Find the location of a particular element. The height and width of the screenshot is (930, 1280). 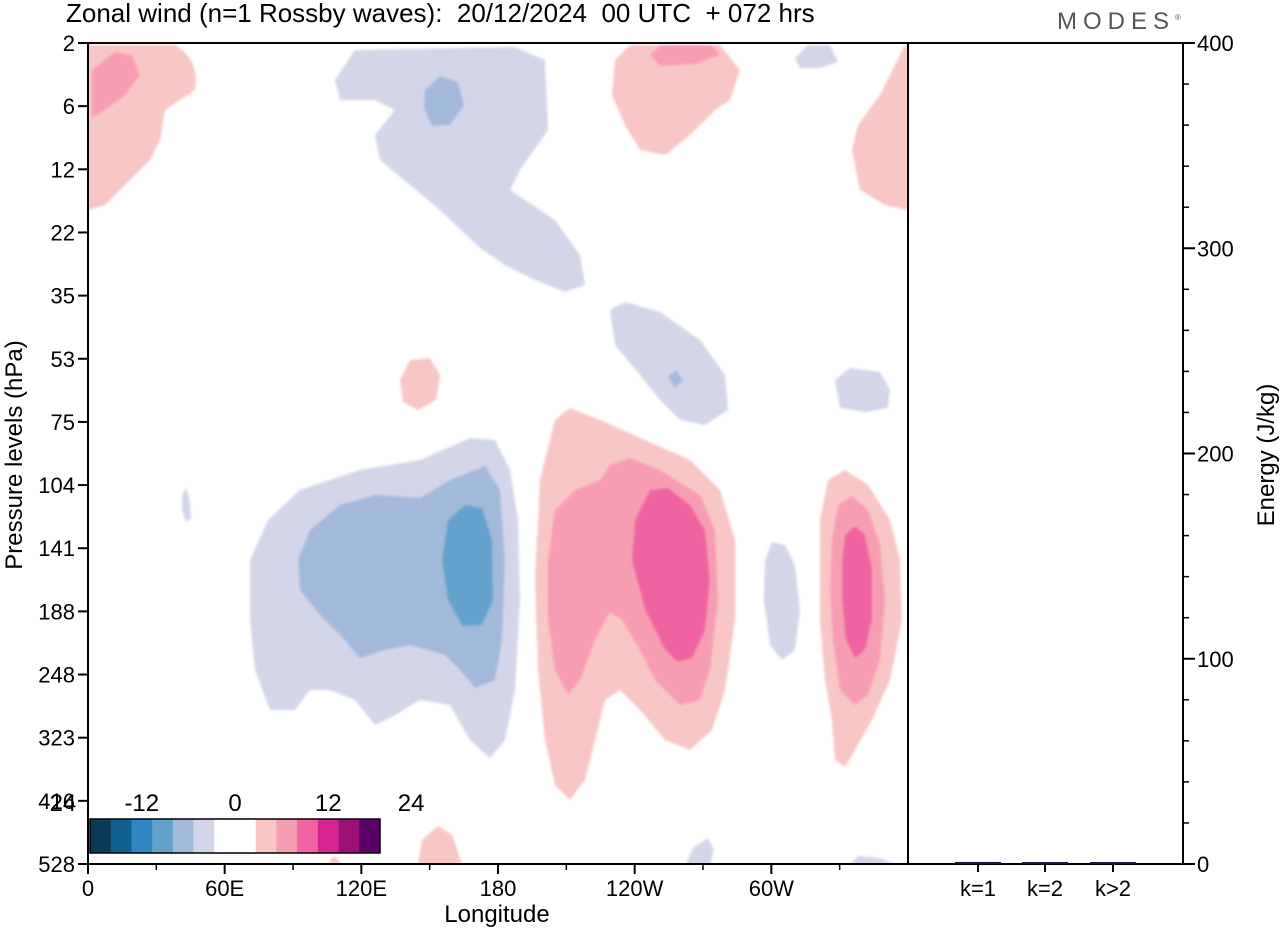

y-tick-label: 323 is located at coordinates (56, 738).